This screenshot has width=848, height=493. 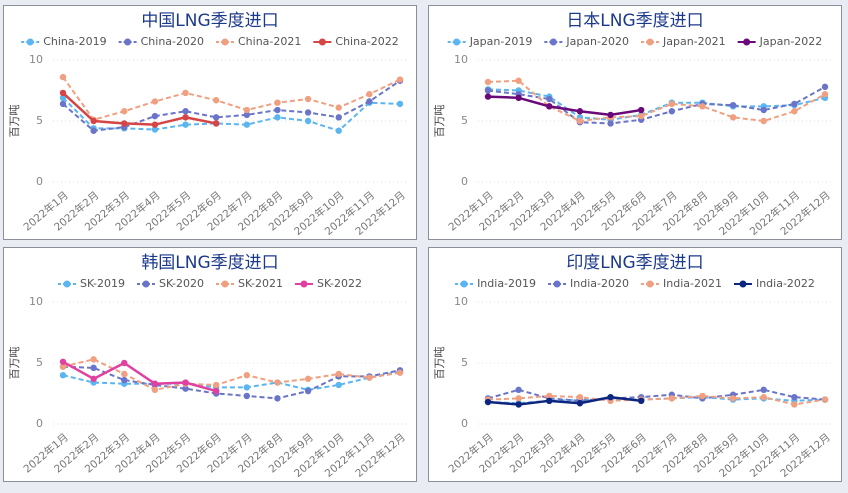 What do you see at coordinates (181, 283) in the screenshot?
I see `legend-label: SK-2020` at bounding box center [181, 283].